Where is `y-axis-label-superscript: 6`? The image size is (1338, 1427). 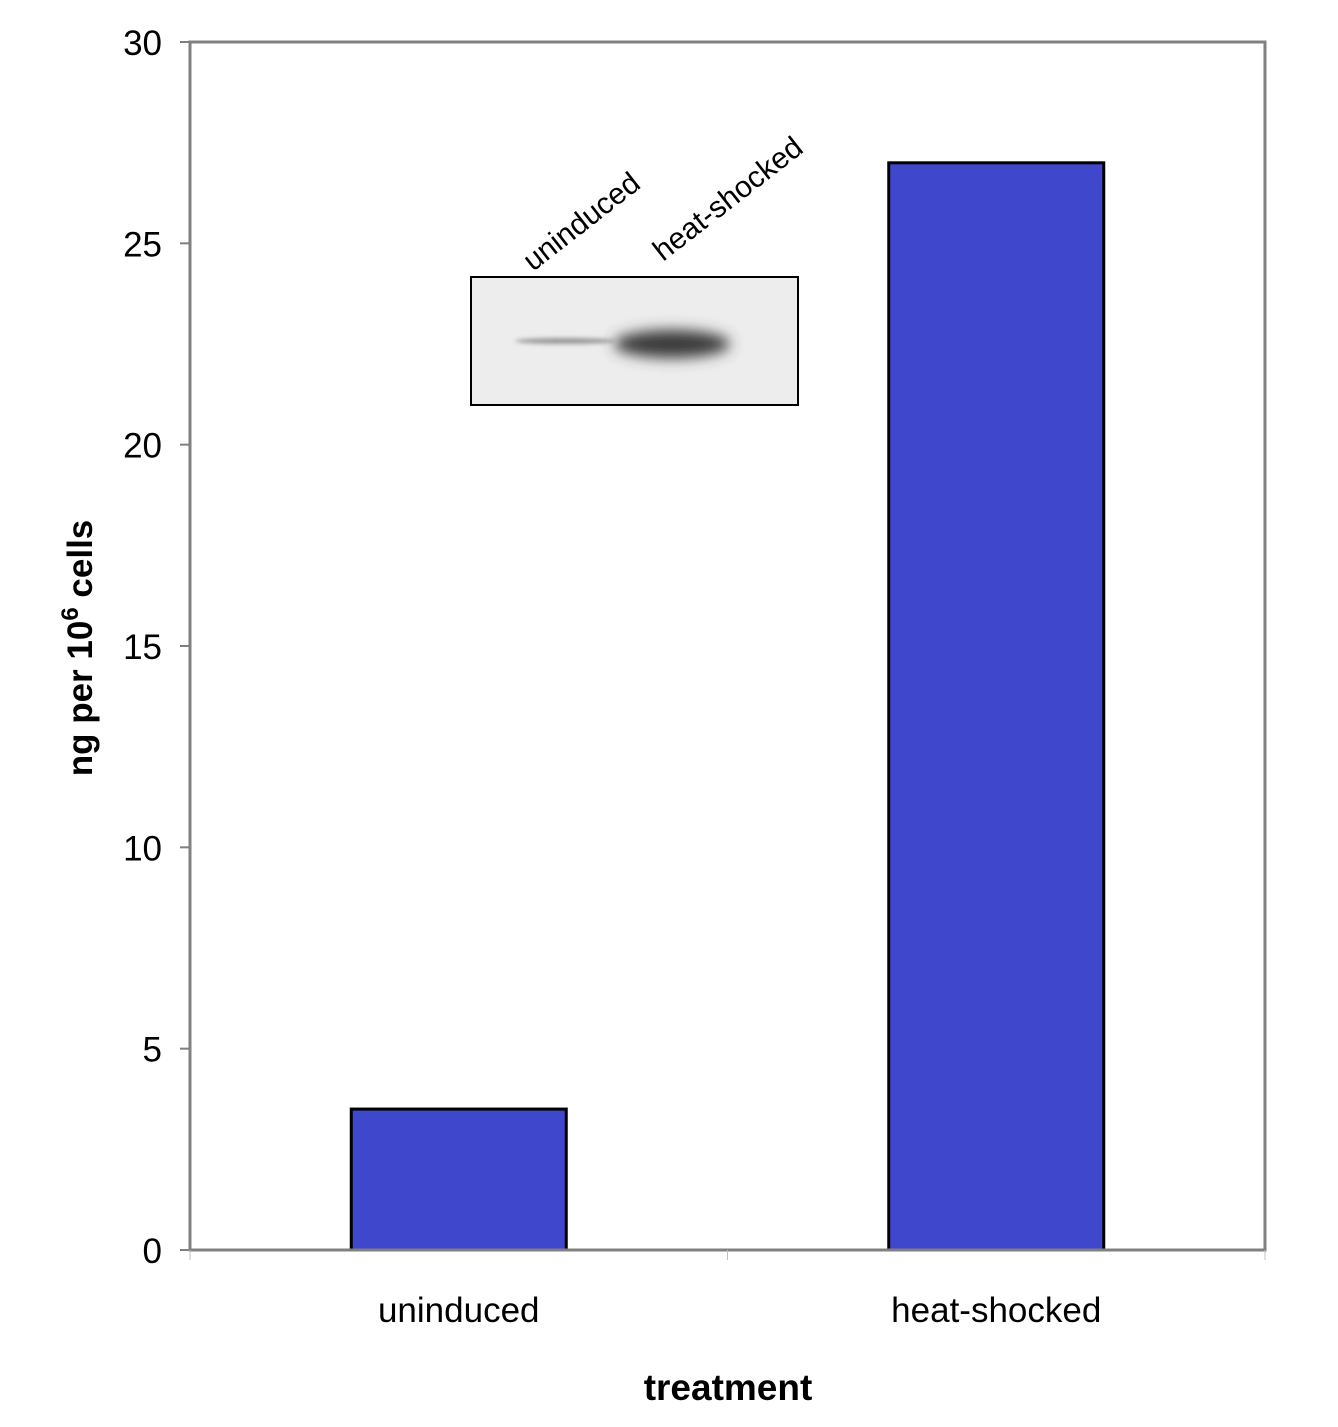
y-axis-label-superscript: 6 is located at coordinates (70, 613).